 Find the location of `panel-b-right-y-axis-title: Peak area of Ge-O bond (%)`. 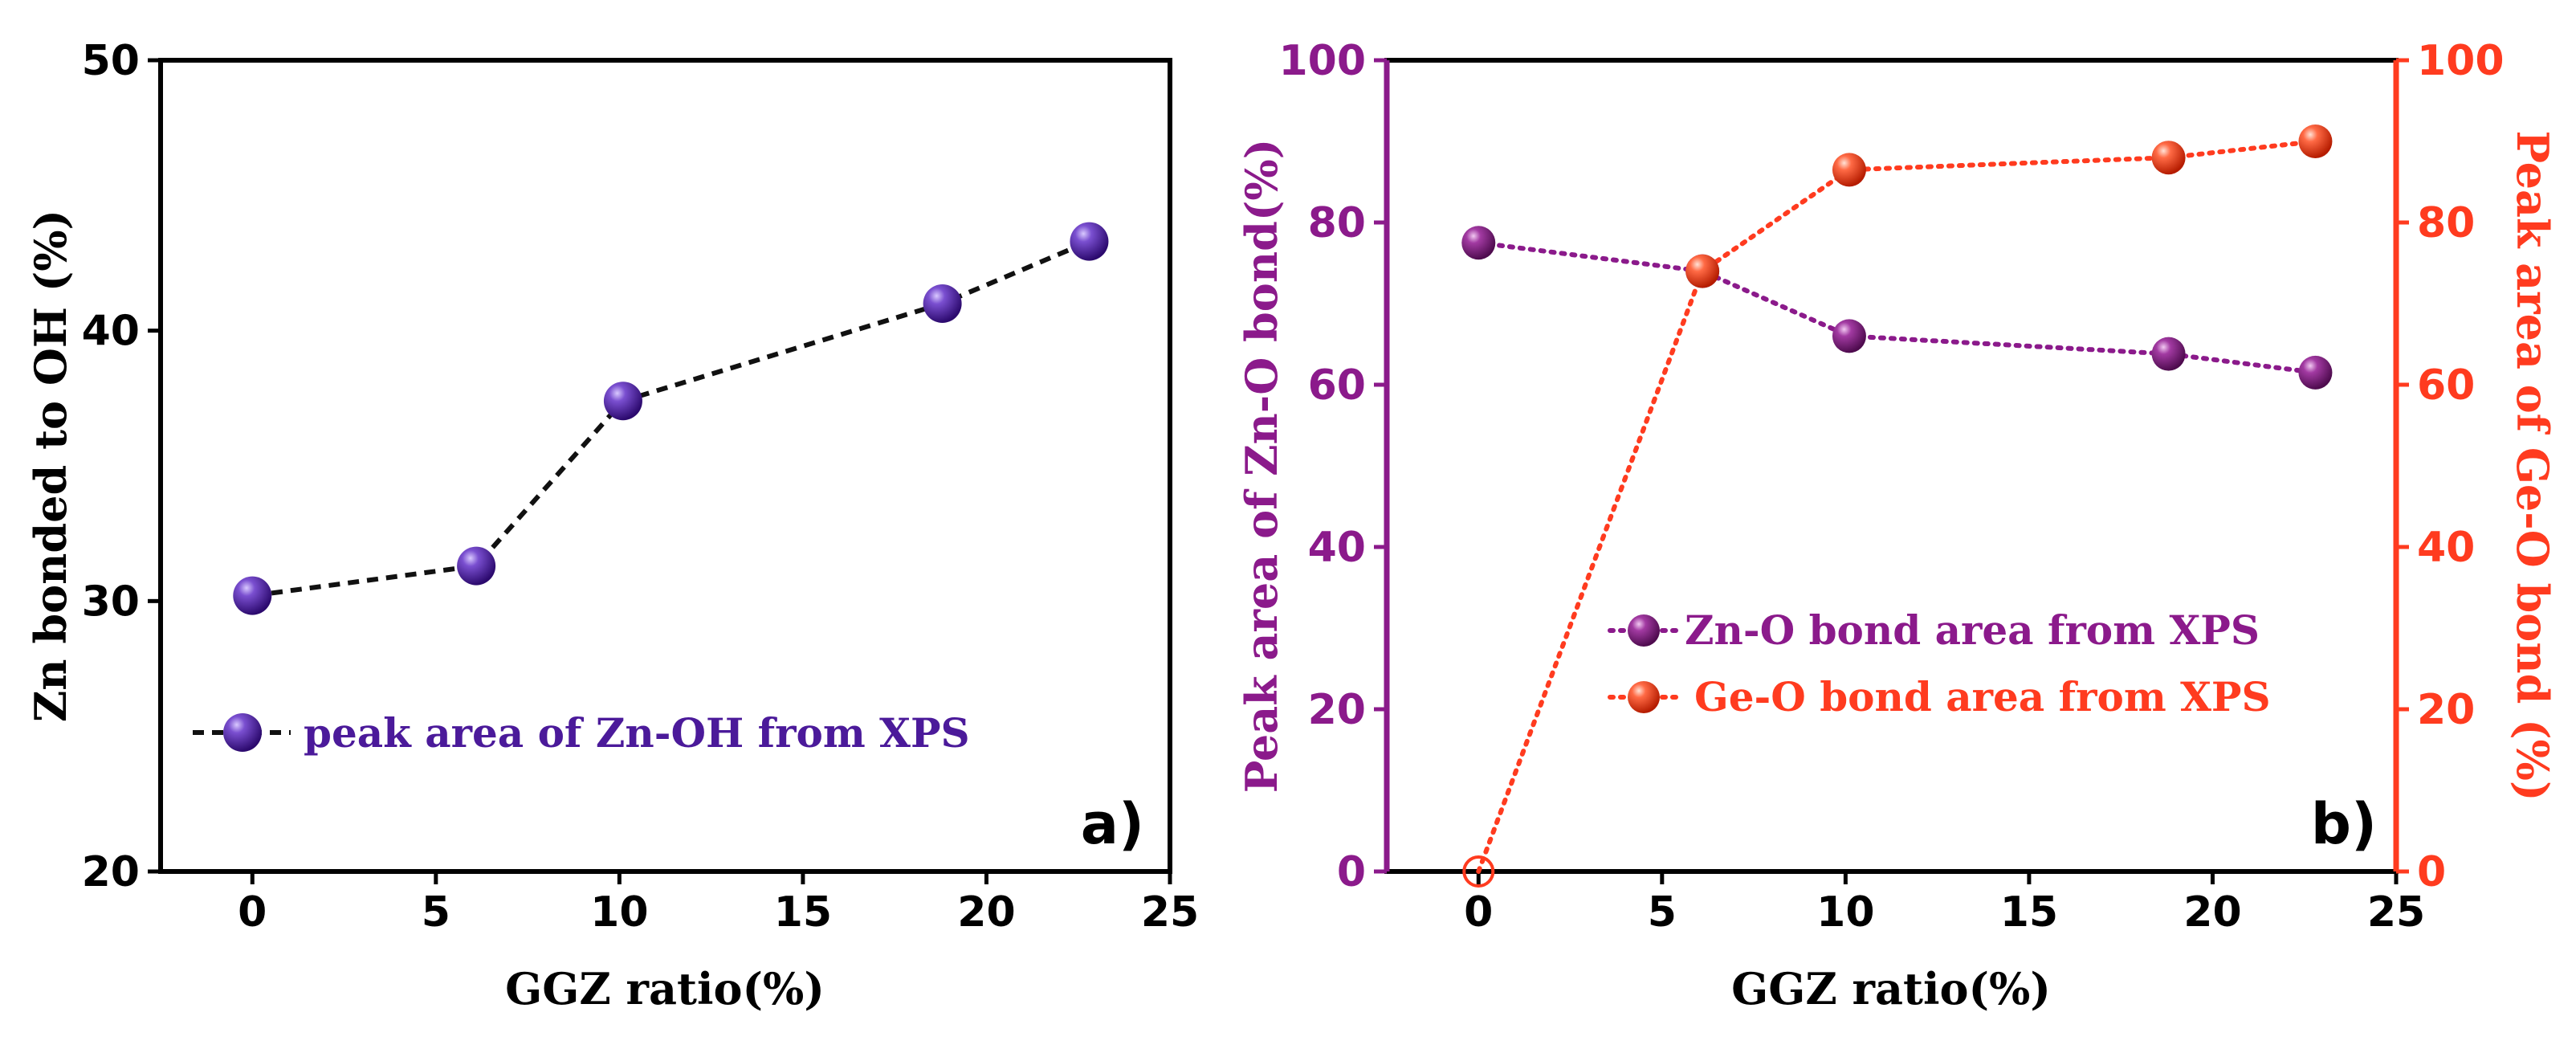

panel-b-right-y-axis-title: Peak area of Ge-O bond (%) is located at coordinates (2532, 465).